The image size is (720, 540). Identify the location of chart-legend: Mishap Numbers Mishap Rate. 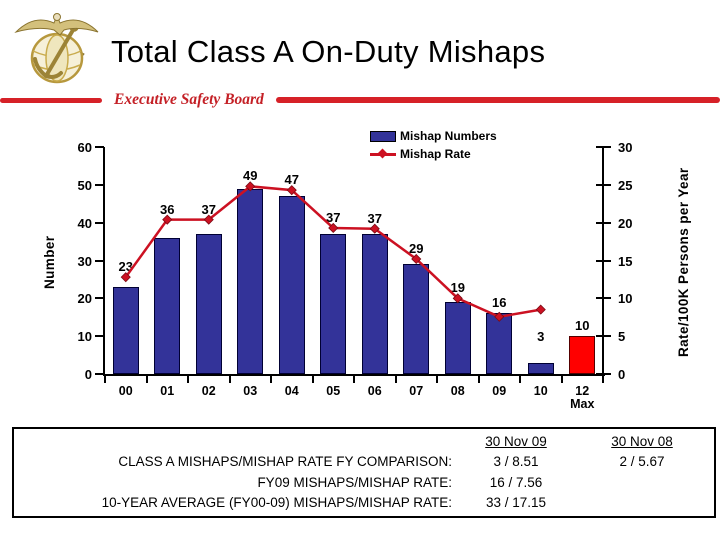
(433, 145).